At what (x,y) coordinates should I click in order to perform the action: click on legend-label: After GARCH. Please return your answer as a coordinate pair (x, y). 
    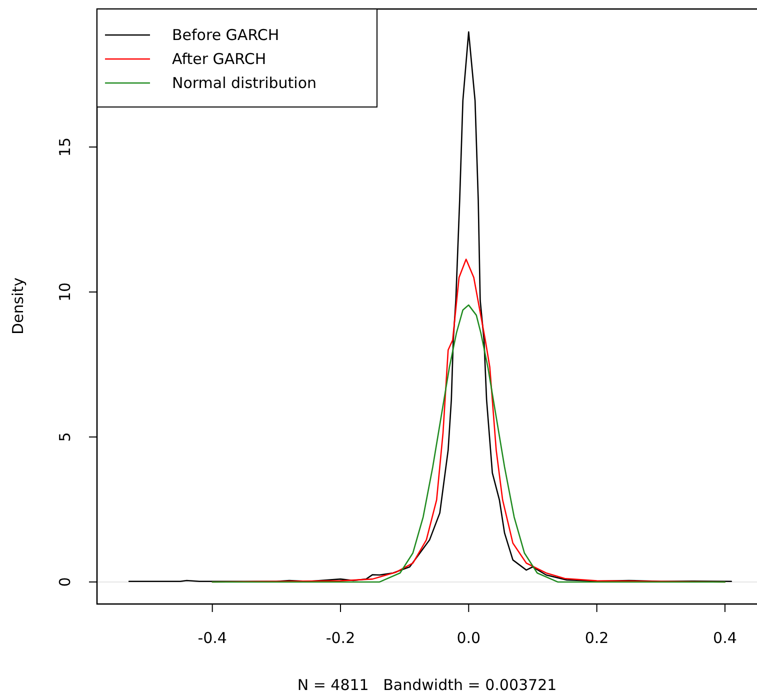
    Looking at the image, I should click on (219, 59).